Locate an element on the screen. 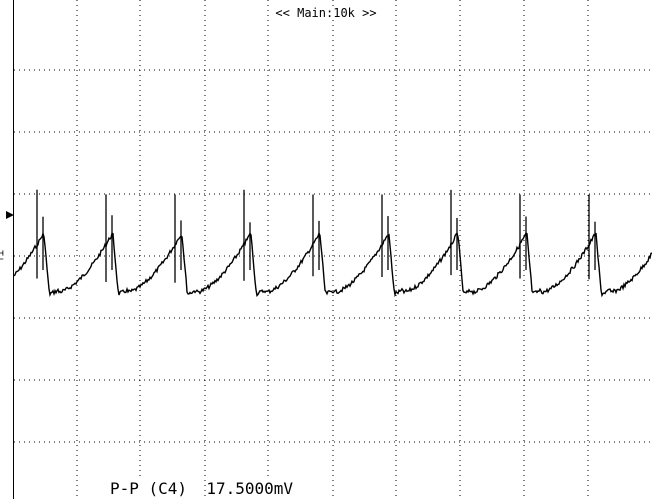  timebase-text: << Main:10k >> is located at coordinates (326, 13).